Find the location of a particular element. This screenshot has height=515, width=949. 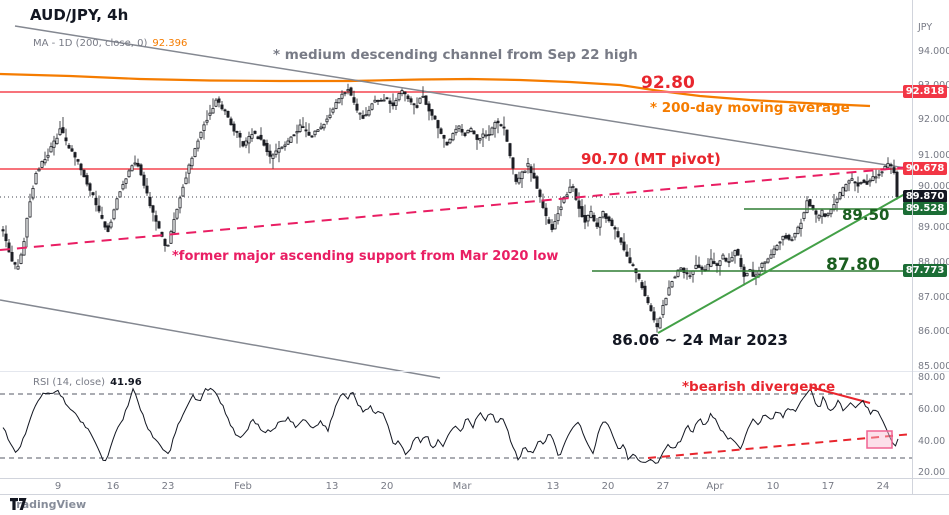

pane-separator is located at coordinates (474, 371).